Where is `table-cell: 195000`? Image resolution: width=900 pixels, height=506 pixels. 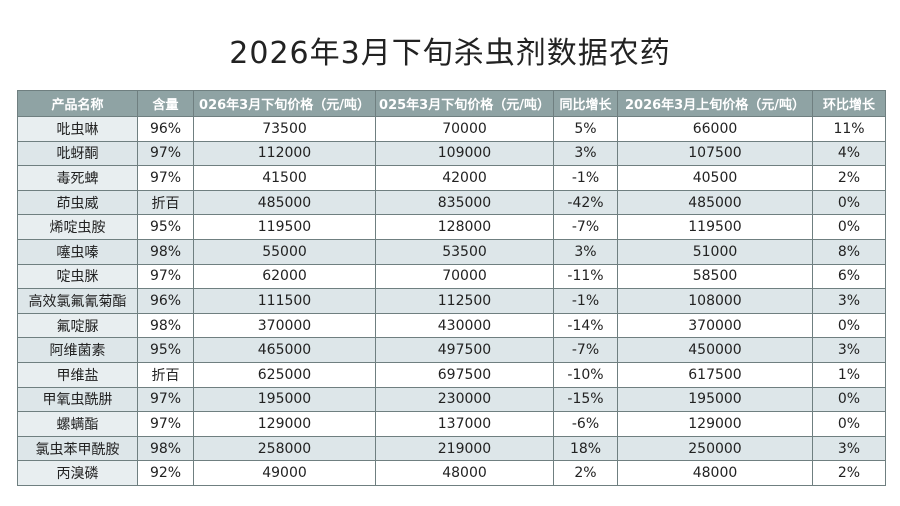
table-cell: 195000 is located at coordinates (284, 399).